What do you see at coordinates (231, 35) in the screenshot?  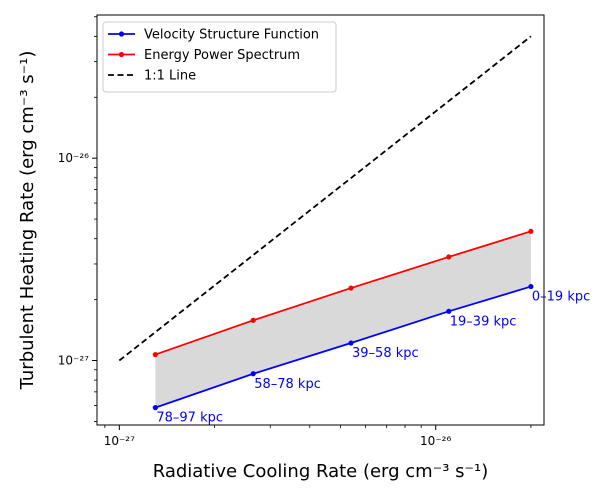 I see `legend-entry-label: Velocity Structure Function` at bounding box center [231, 35].